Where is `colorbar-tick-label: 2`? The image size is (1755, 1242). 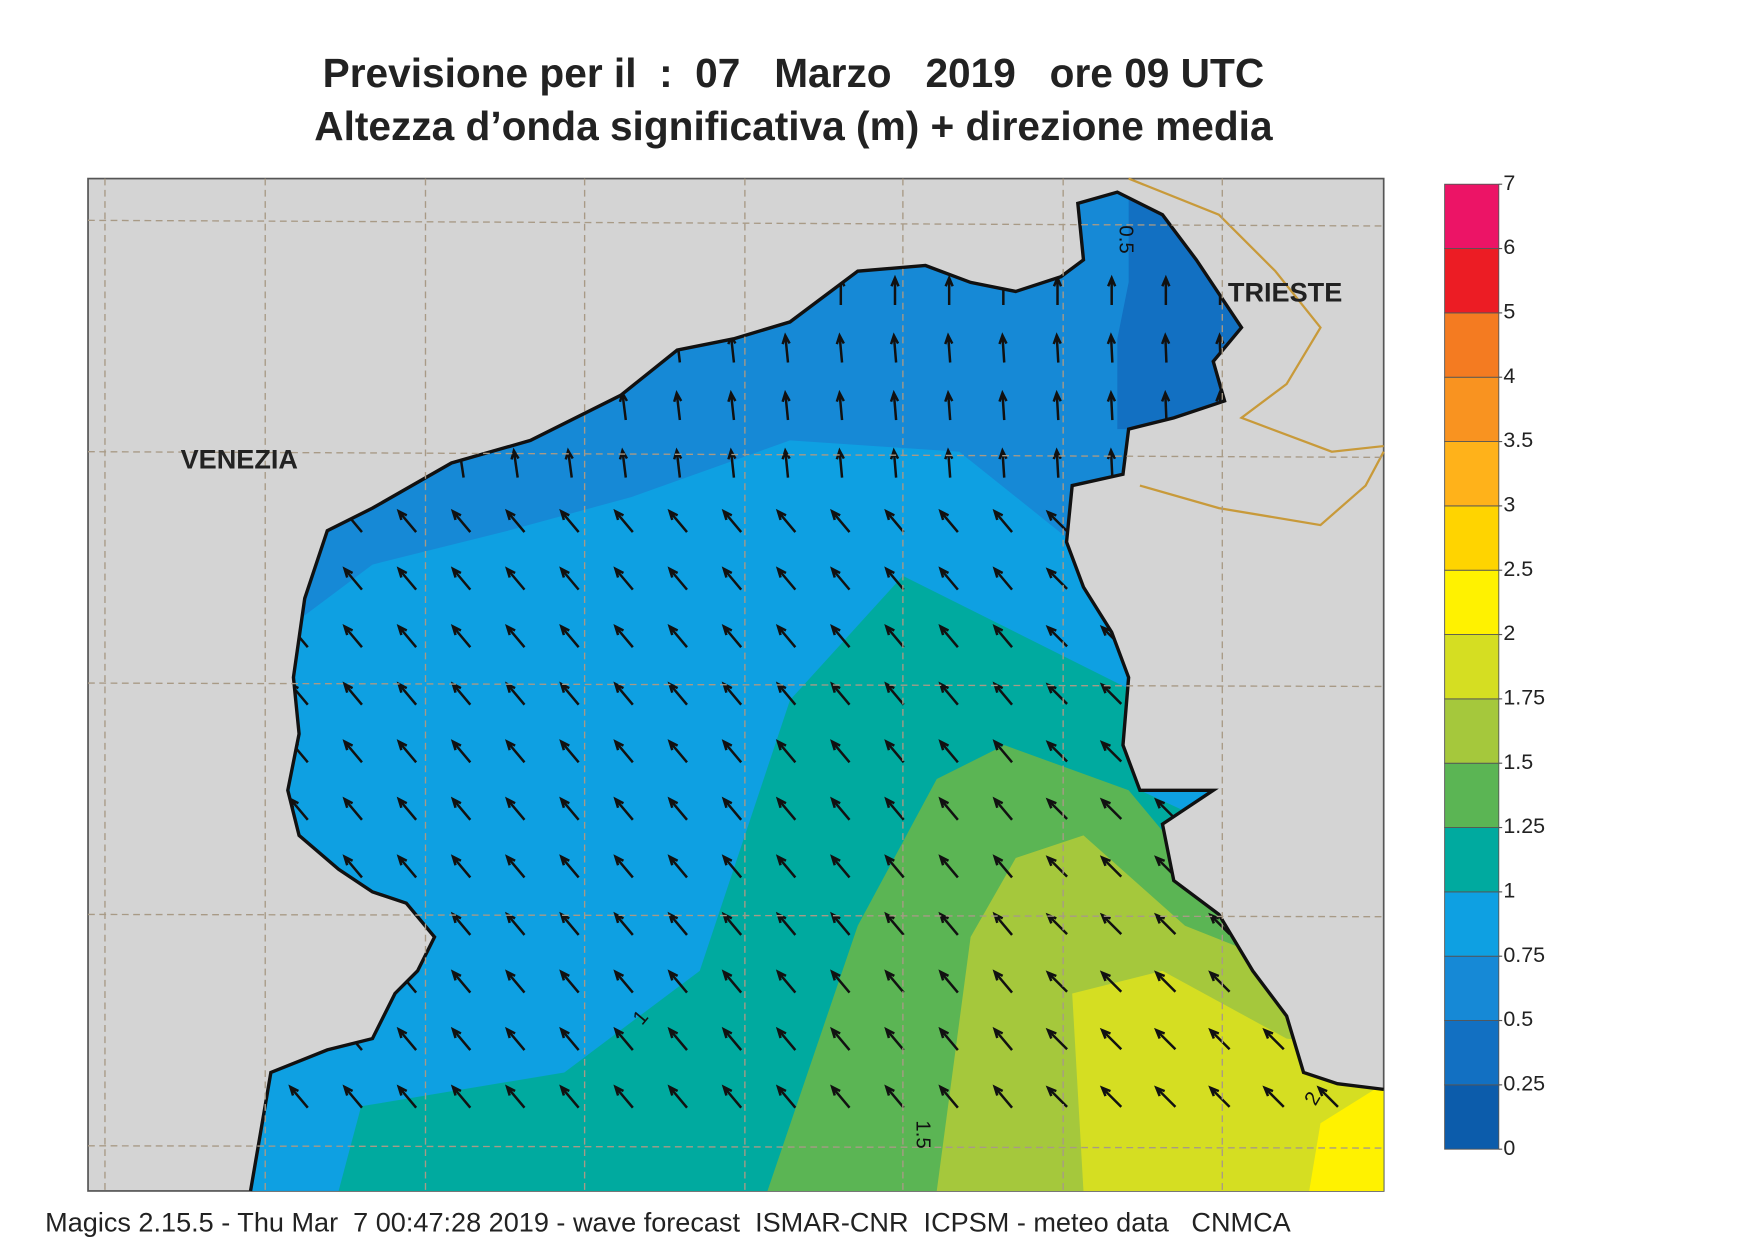 colorbar-tick-label: 2 is located at coordinates (1509, 633).